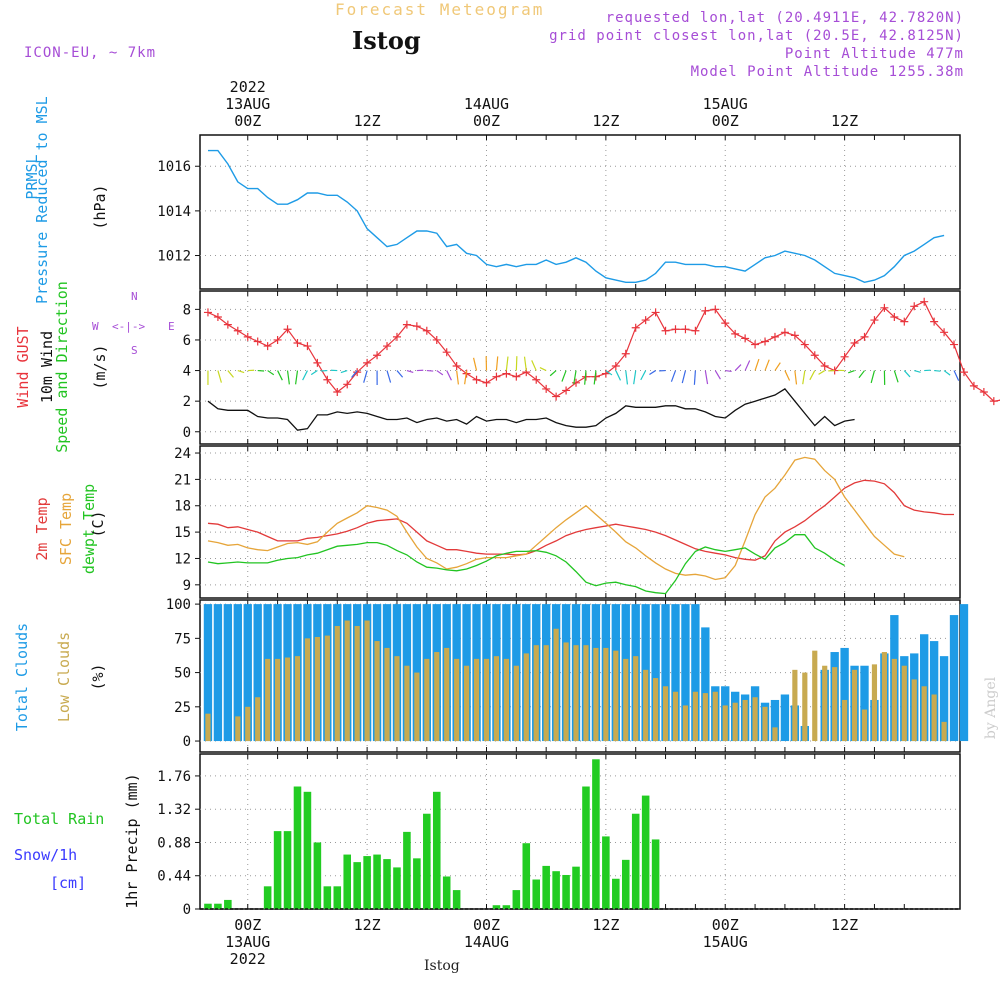  Describe the element at coordinates (138, 331) in the screenshot. I see `wind-compass: N W <-|-> E S` at that location.